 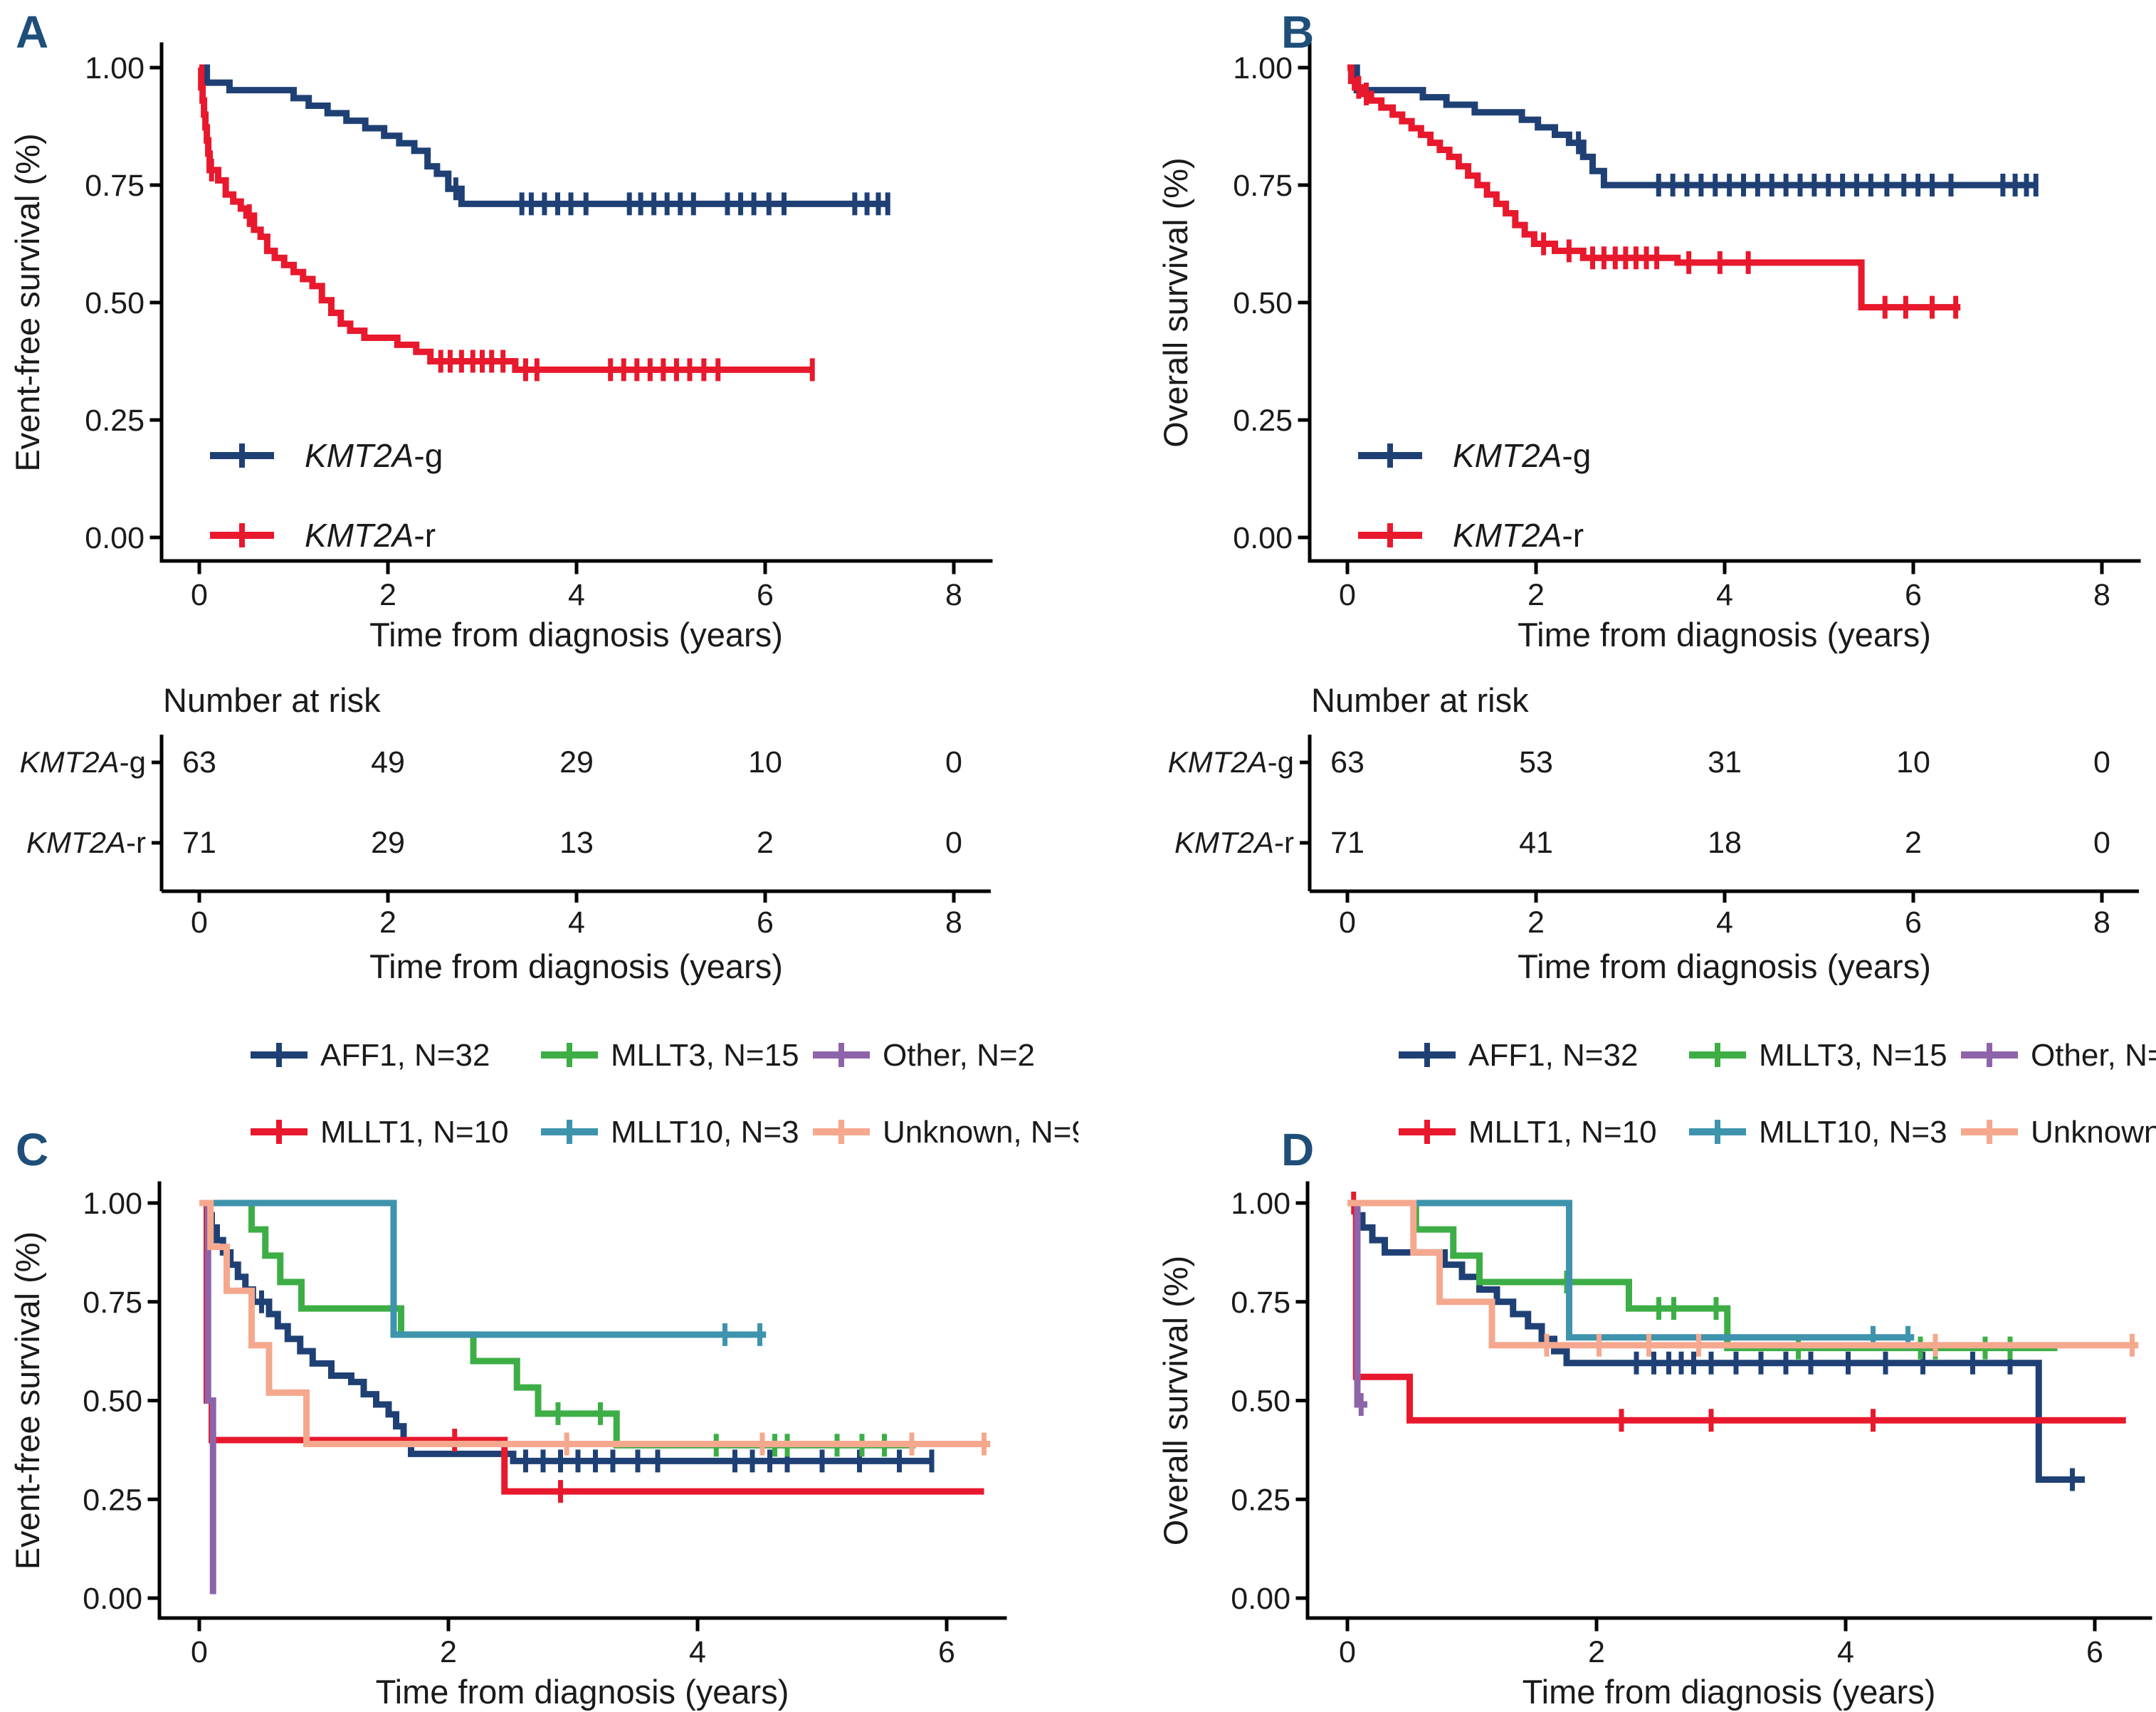 What do you see at coordinates (2093, 1055) in the screenshot?
I see `legend-label: Other, N=2` at bounding box center [2093, 1055].